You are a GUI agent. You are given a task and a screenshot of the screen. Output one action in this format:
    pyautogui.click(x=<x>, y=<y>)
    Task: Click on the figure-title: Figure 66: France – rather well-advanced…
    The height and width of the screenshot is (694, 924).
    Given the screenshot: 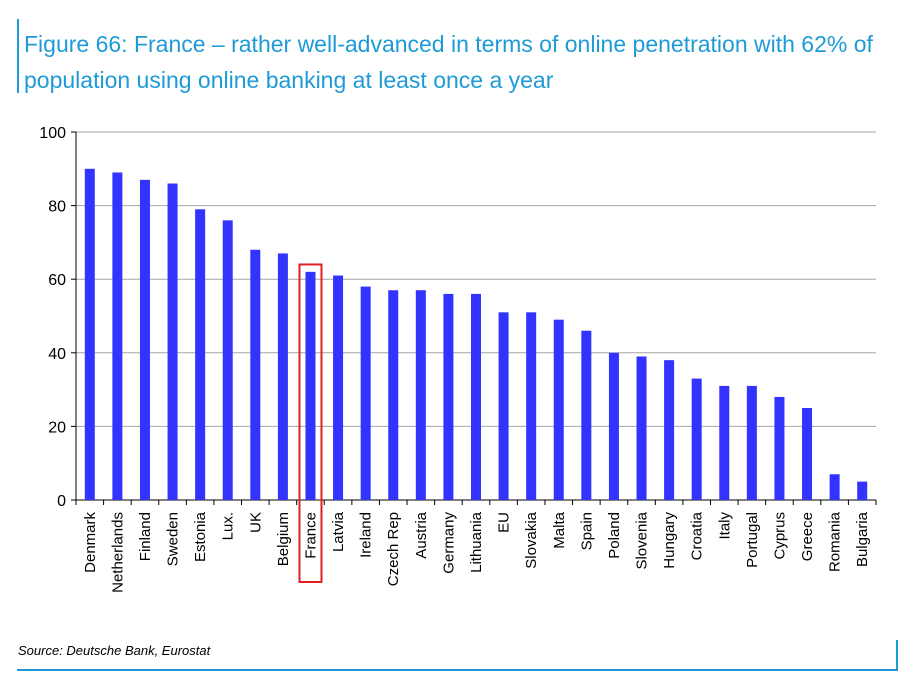 What is the action you would take?
    pyautogui.click(x=448, y=62)
    